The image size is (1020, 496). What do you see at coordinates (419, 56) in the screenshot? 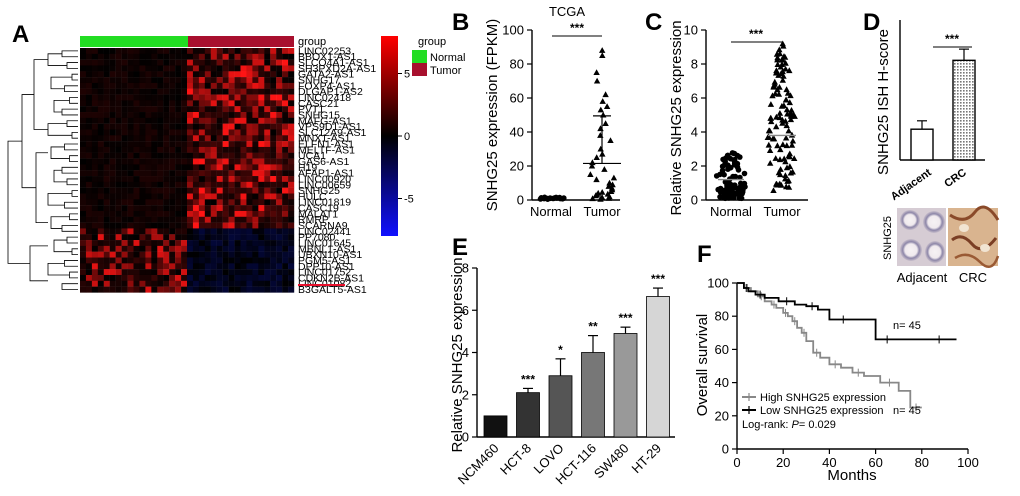
I see `legend-swatch-normal` at bounding box center [419, 56].